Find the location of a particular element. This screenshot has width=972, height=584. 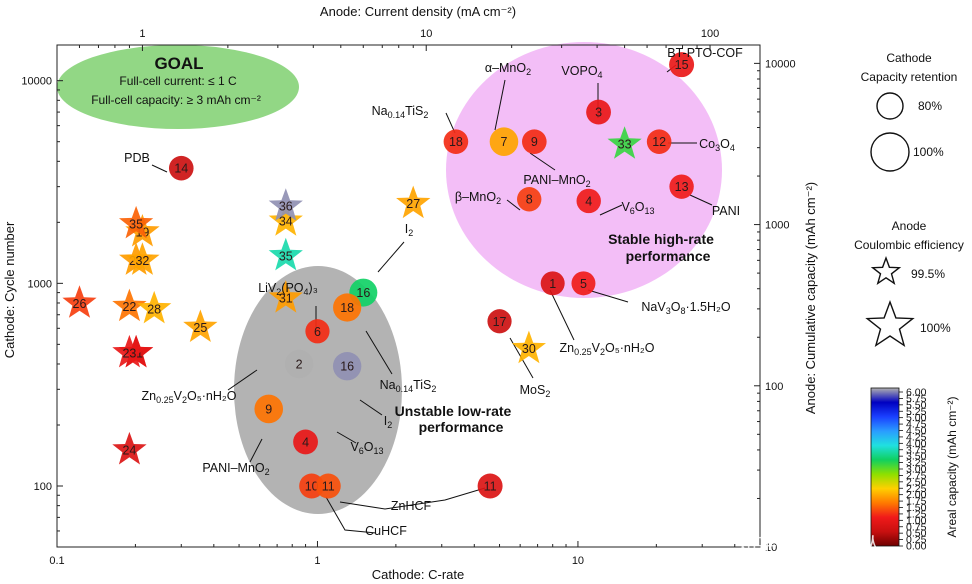

leader-cuhcf is located at coordinates (351, 515).